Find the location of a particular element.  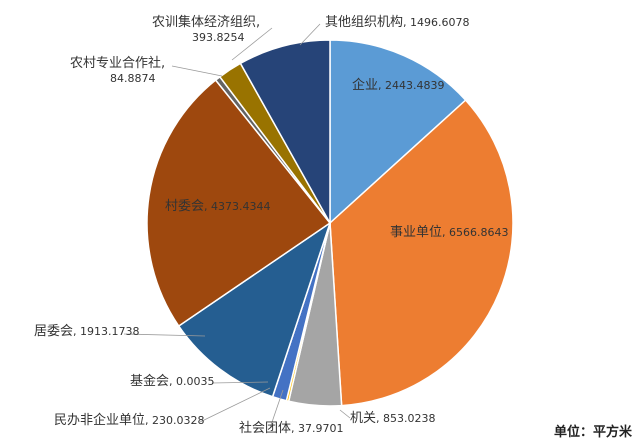

slice-label-1: 企业, 2443.4839 is located at coordinates (398, 85).